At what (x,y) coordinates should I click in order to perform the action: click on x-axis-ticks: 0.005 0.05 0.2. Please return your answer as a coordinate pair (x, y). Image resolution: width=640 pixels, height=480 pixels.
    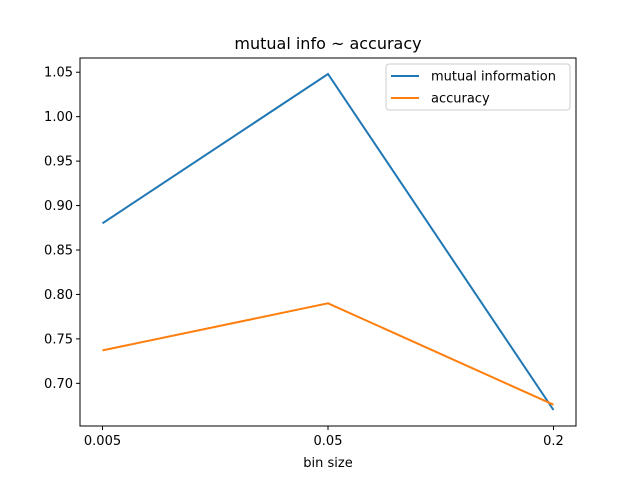
    Looking at the image, I should click on (324, 437).